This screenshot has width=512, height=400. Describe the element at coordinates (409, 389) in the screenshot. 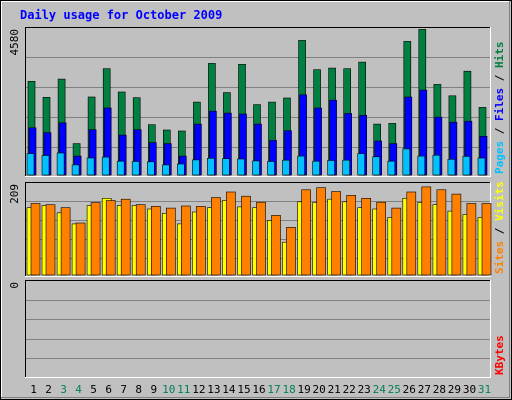

I see `day-label-26: 26` at that location.